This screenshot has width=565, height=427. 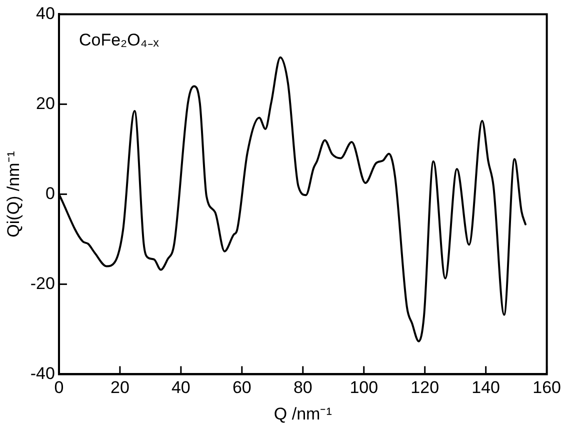 I want to click on y-tick-label: 40, so click(x=45, y=13).